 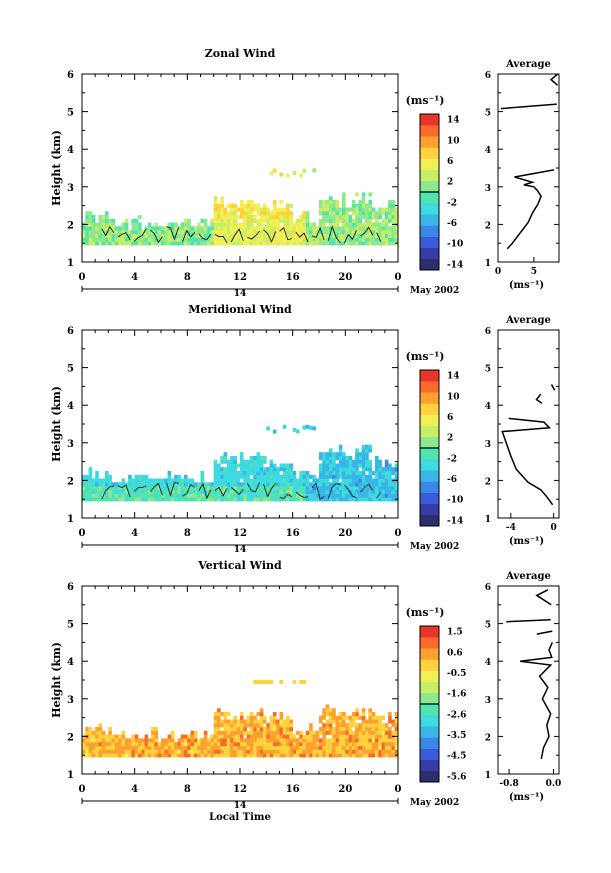 I want to click on profile-y-tick-label: 5, so click(x=488, y=114).